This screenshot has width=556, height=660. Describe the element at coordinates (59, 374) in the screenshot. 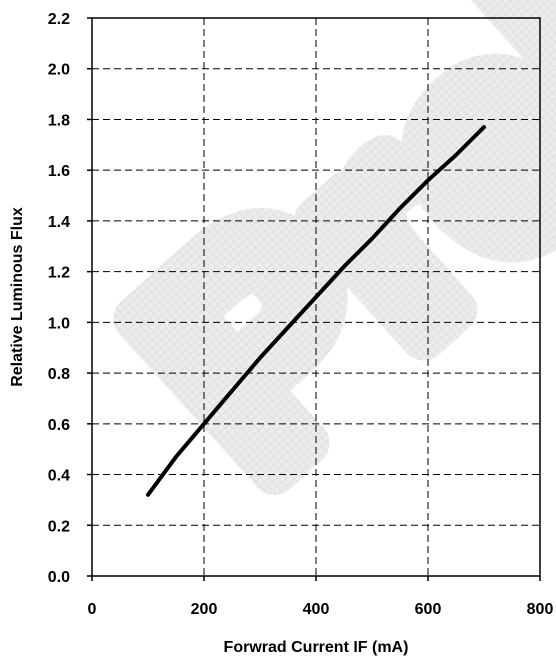

I see `y-tick-label: 0.8` at that location.